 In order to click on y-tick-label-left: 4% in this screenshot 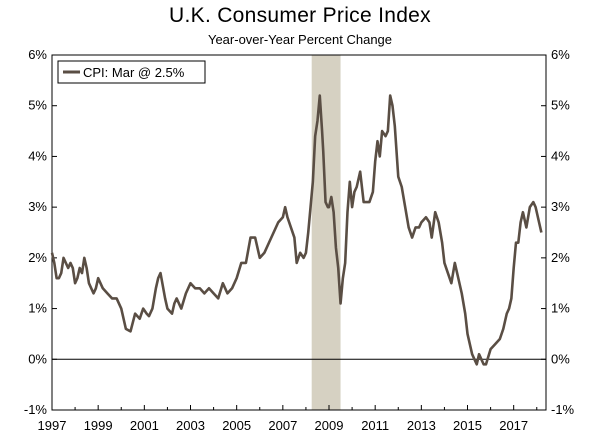, I will do `click(37, 155)`.